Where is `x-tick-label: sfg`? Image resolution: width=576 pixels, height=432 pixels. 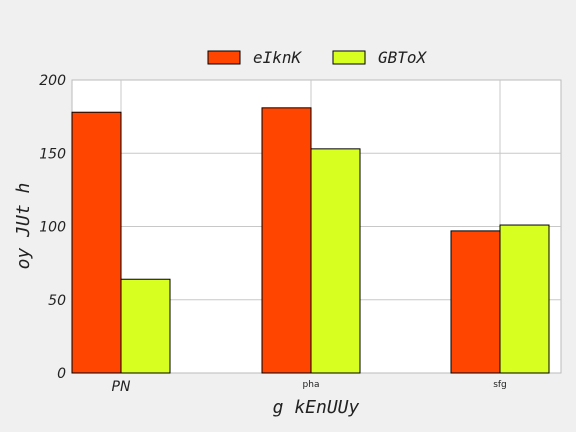
x-tick-label: sfg is located at coordinates (500, 385).